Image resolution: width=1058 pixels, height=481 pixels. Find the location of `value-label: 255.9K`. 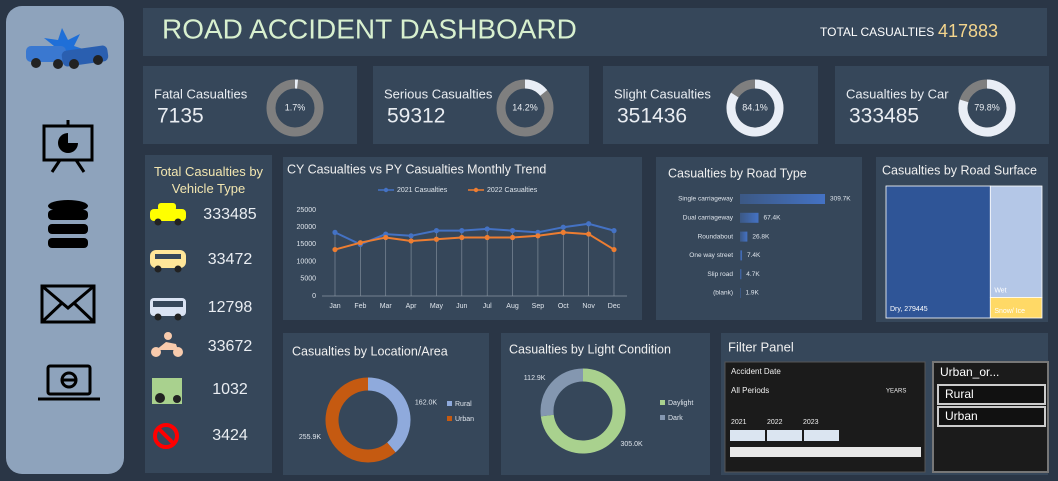

value-label: 255.9K is located at coordinates (310, 437).